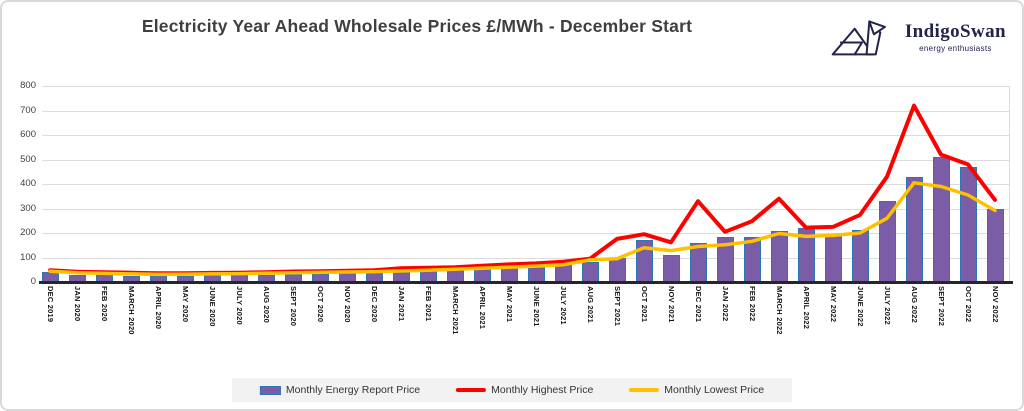 The height and width of the screenshot is (411, 1024). Describe the element at coordinates (28, 85) in the screenshot. I see `y-tick-label: 800` at that location.